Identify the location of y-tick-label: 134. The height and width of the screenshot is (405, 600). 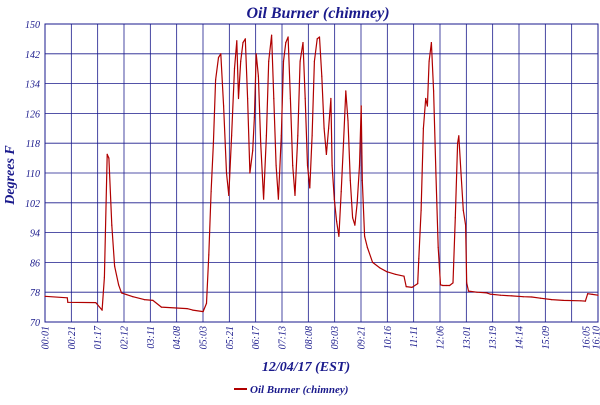
(32, 85).